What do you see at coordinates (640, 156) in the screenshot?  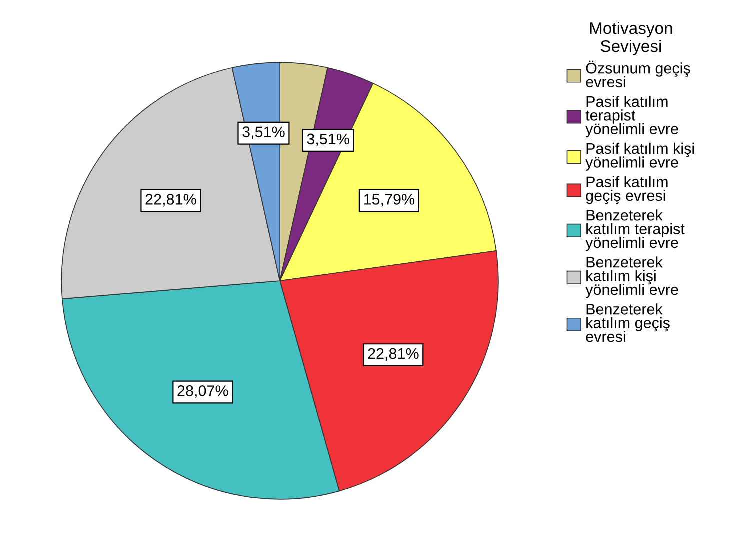 I see `legend-label: Pasif katılım kişi yönelimli evre` at bounding box center [640, 156].